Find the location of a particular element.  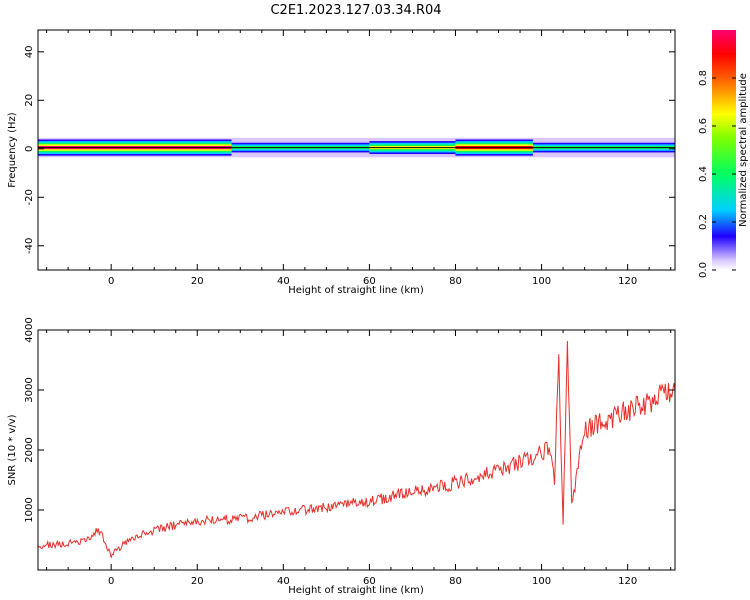

snr-xtick-label: 100 is located at coordinates (541, 581).